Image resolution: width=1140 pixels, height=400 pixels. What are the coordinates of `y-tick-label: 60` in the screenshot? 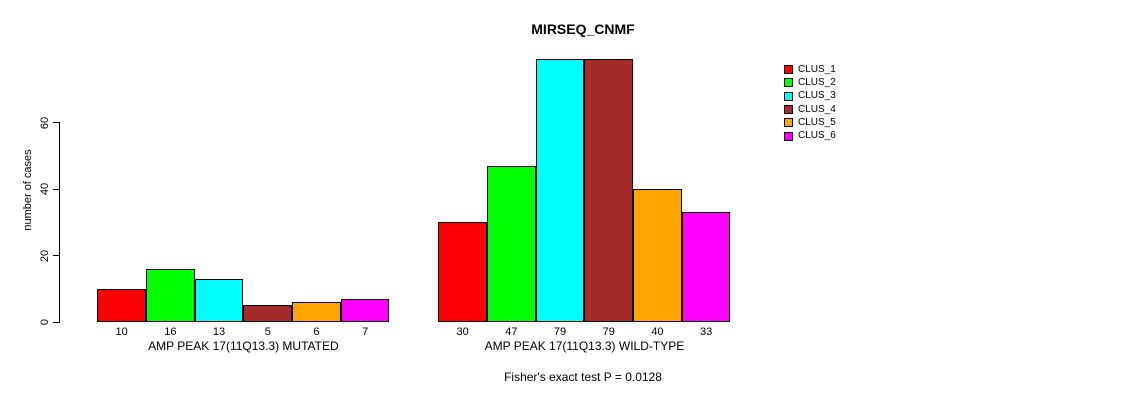 It's located at (45, 122).